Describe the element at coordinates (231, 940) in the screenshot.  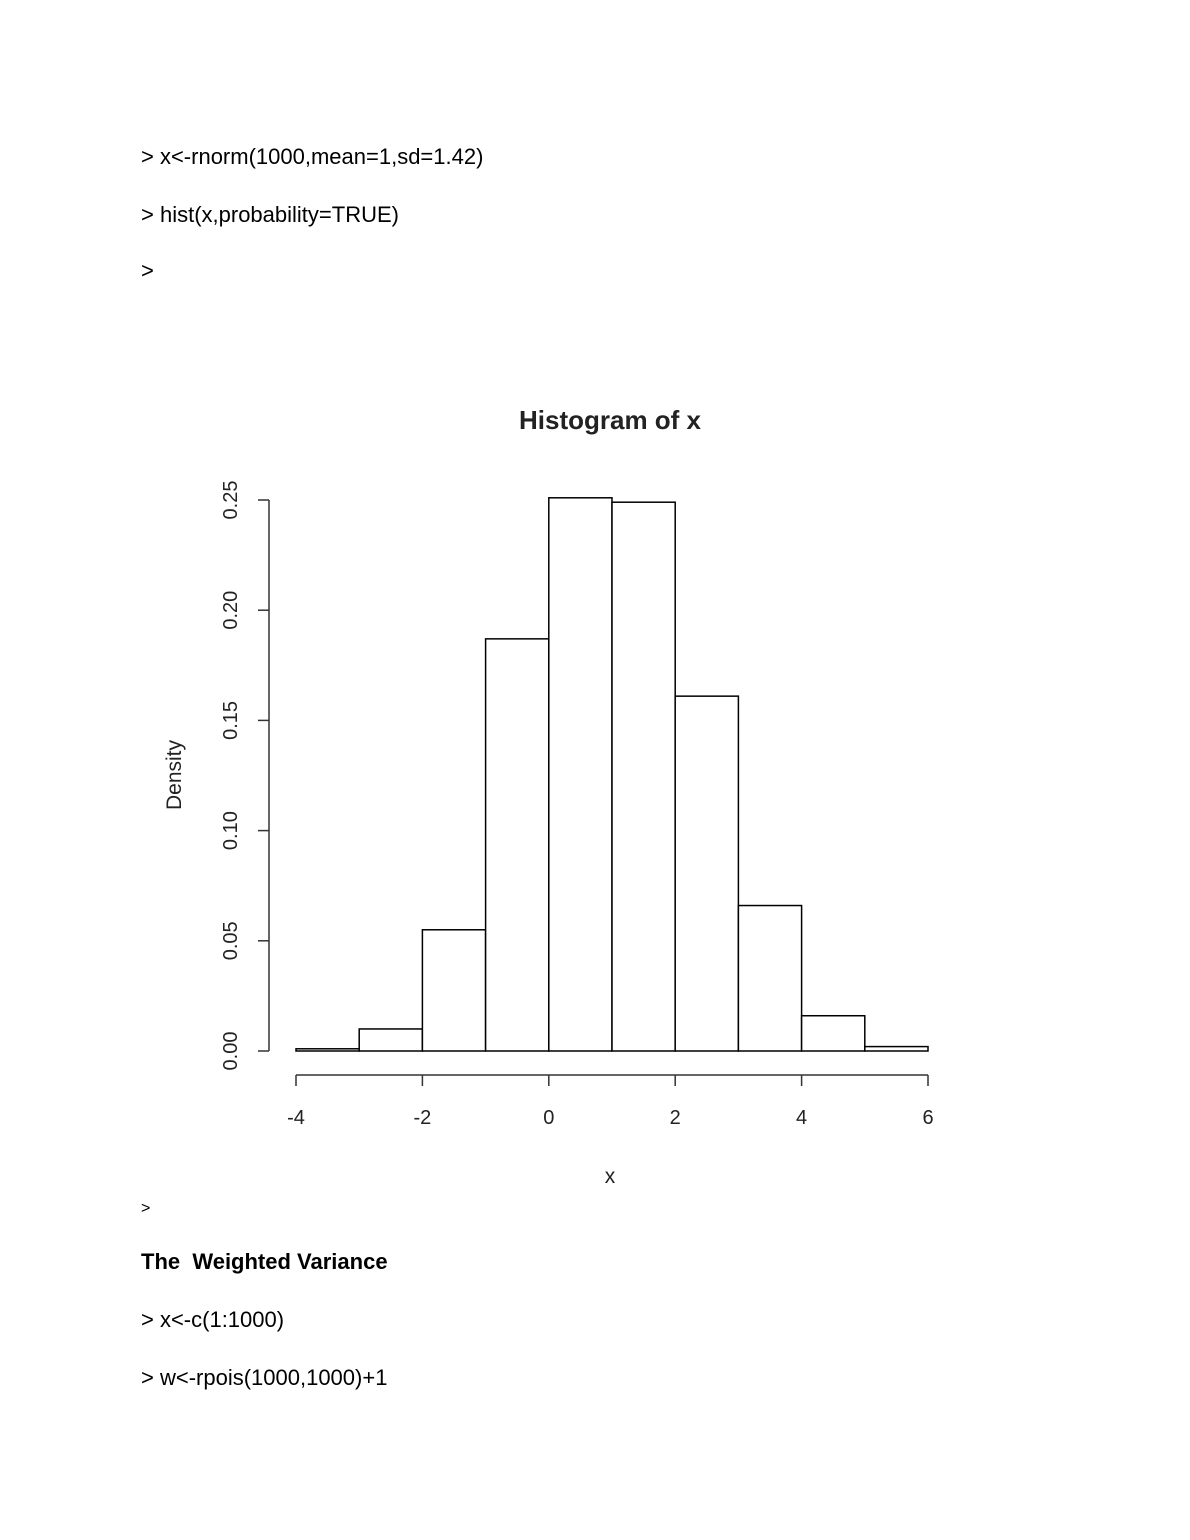
I see `y-tick-label: 0.05` at that location.